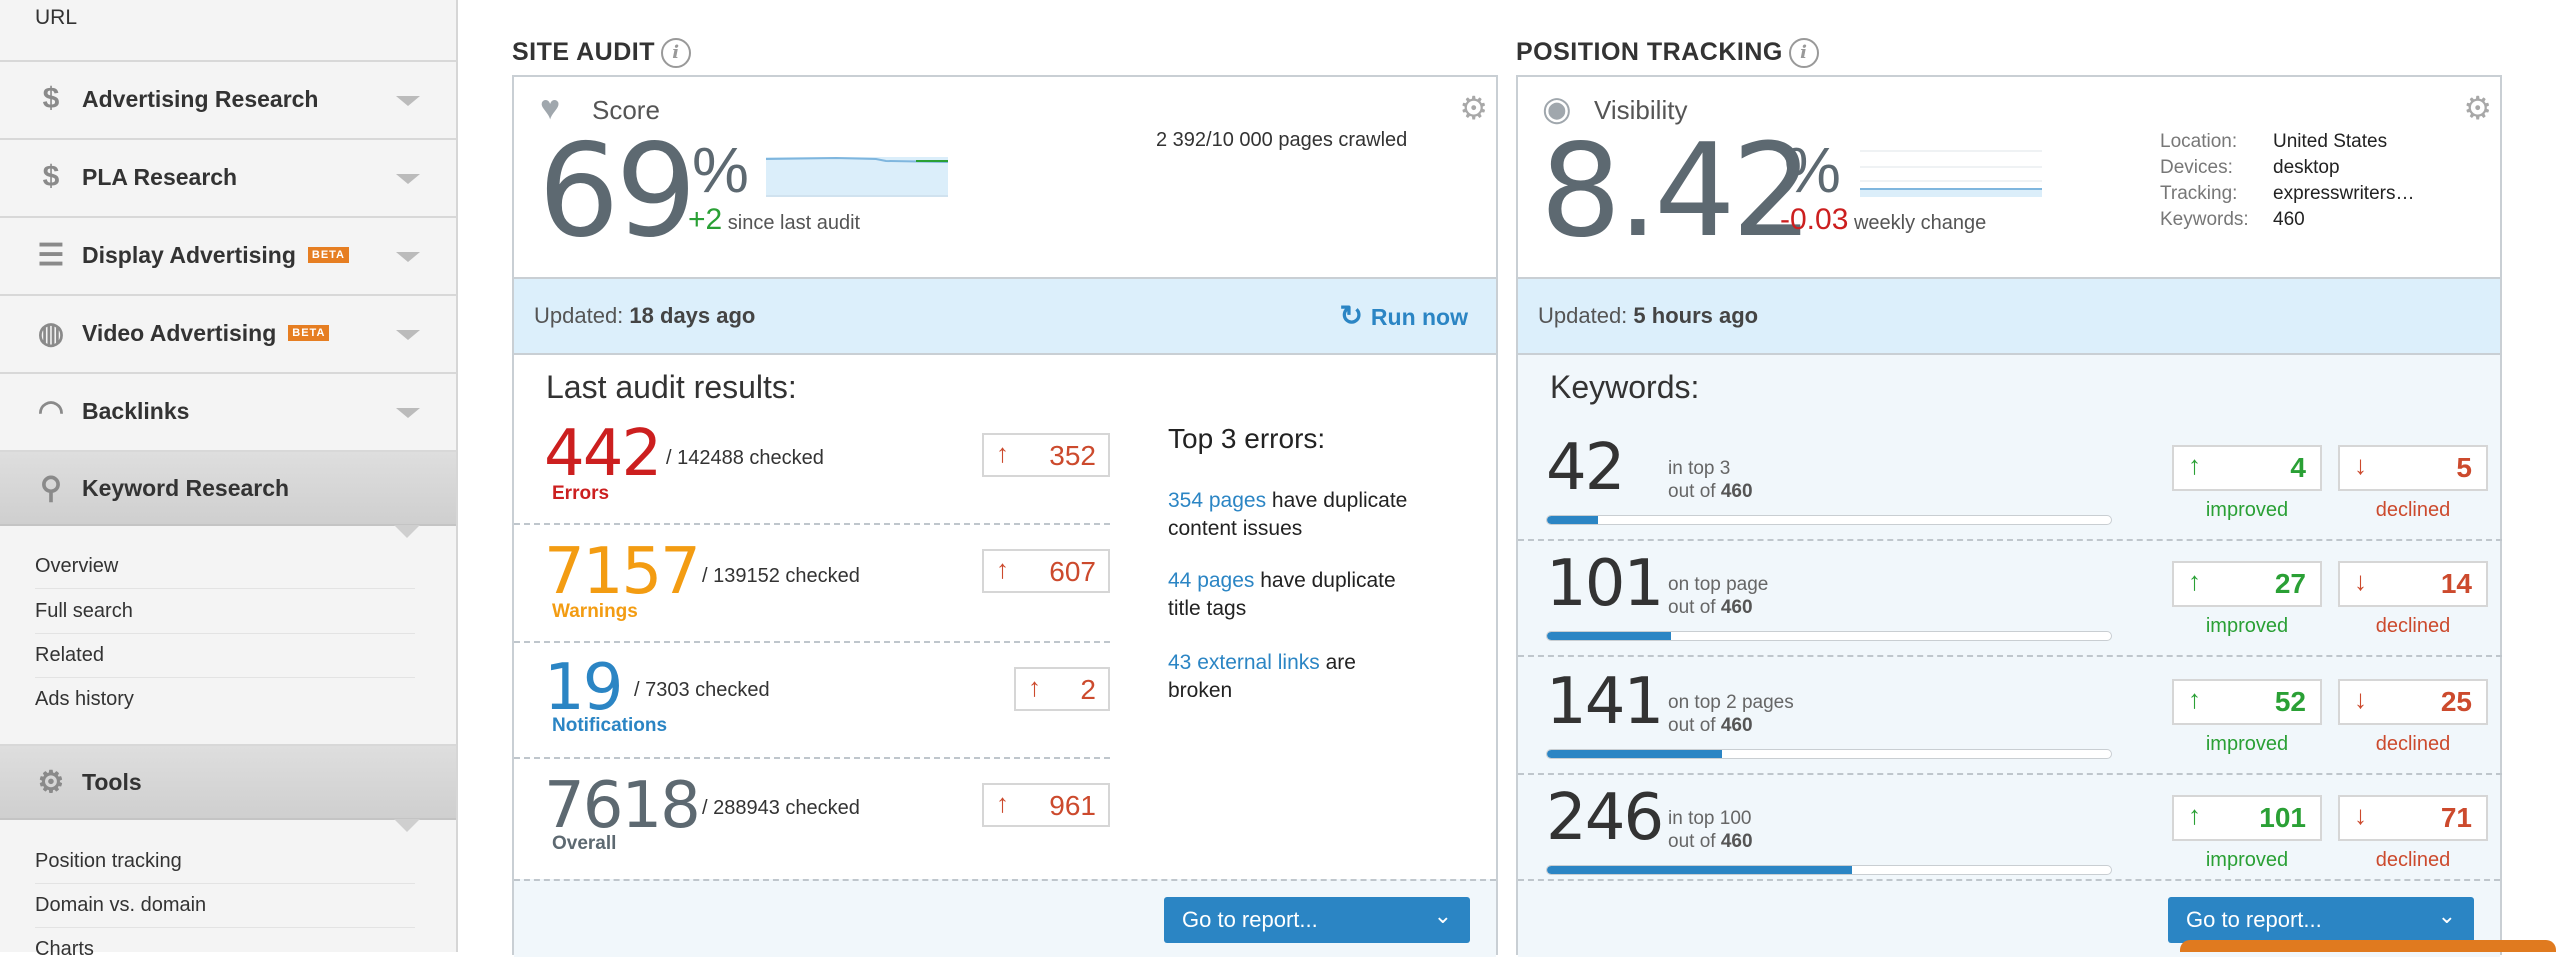  What do you see at coordinates (1217, 500) in the screenshot?
I see `top3-error-link: 354 pages` at bounding box center [1217, 500].